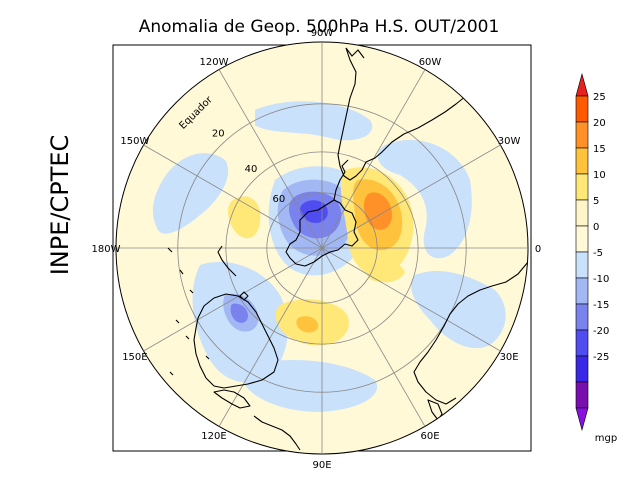  Describe the element at coordinates (509, 357) in the screenshot. I see `longitude-label-4: 30E` at that location.